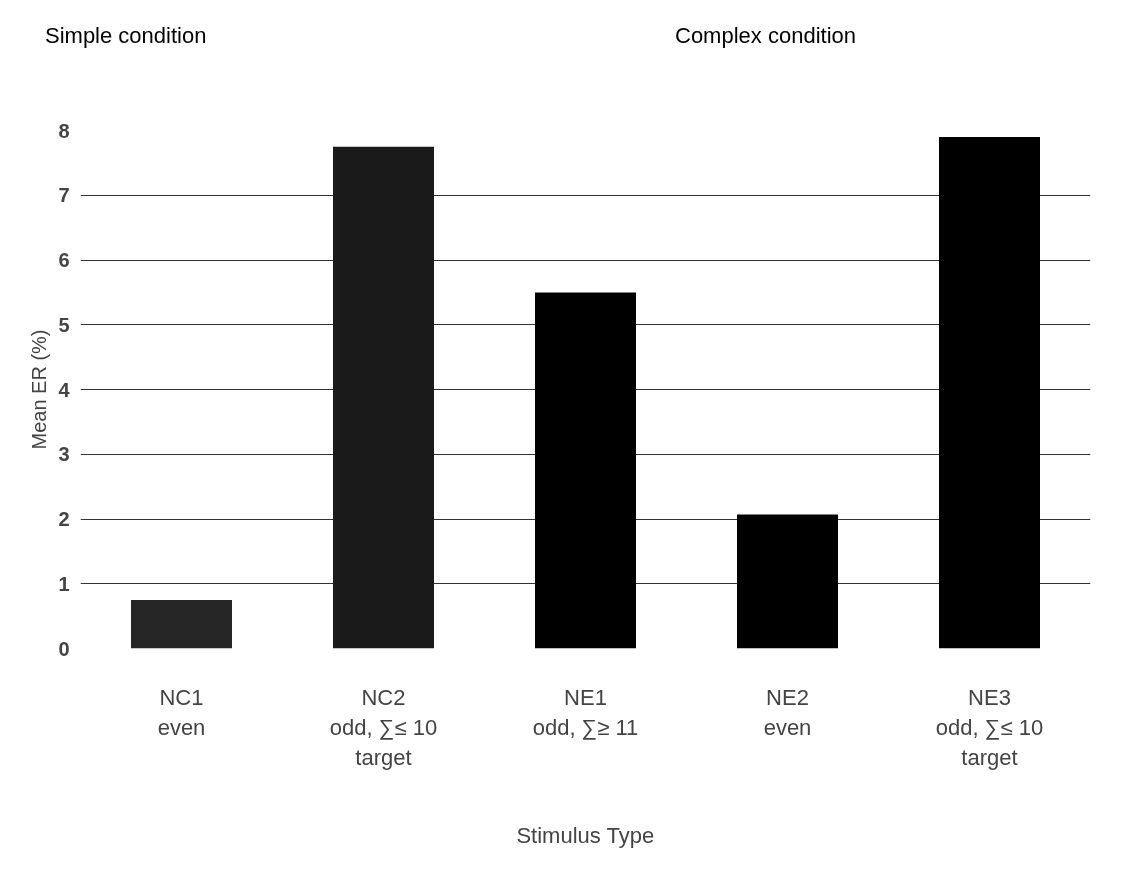  Describe the element at coordinates (64, 389) in the screenshot. I see `y-tick-label: 4` at that location.